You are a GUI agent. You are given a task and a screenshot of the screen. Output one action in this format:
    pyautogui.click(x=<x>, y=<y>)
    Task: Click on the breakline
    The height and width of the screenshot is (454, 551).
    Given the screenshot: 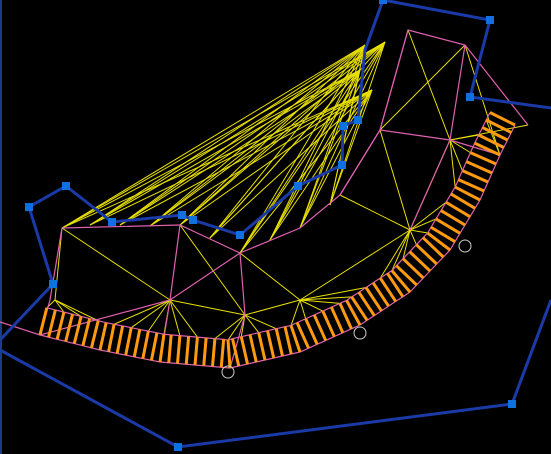 What is the action you would take?
    pyautogui.click(x=440, y=142)
    